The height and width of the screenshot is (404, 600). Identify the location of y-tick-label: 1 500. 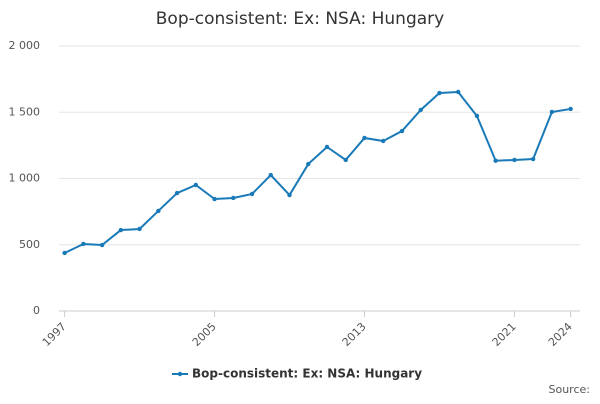
(25, 111).